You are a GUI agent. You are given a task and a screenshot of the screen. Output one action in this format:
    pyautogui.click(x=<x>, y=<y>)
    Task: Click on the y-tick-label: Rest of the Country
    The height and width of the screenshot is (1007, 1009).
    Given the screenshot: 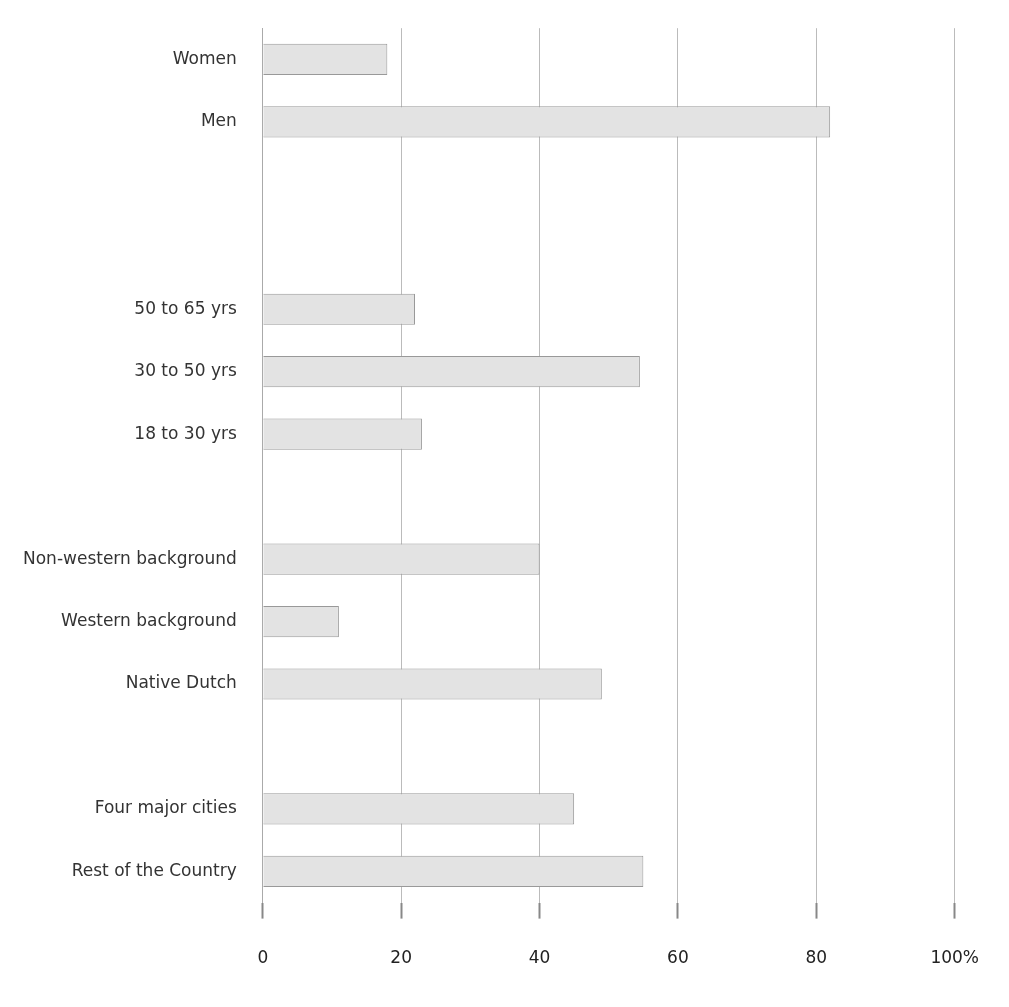 What is the action you would take?
    pyautogui.click(x=154, y=869)
    